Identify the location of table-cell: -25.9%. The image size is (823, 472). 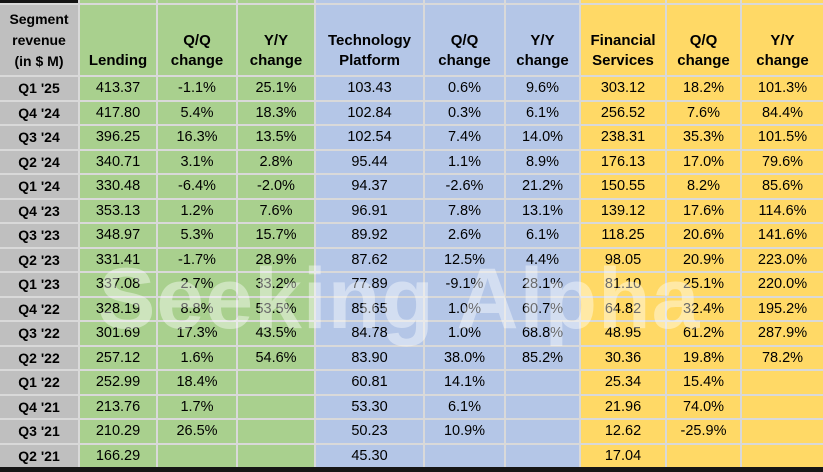
(703, 431).